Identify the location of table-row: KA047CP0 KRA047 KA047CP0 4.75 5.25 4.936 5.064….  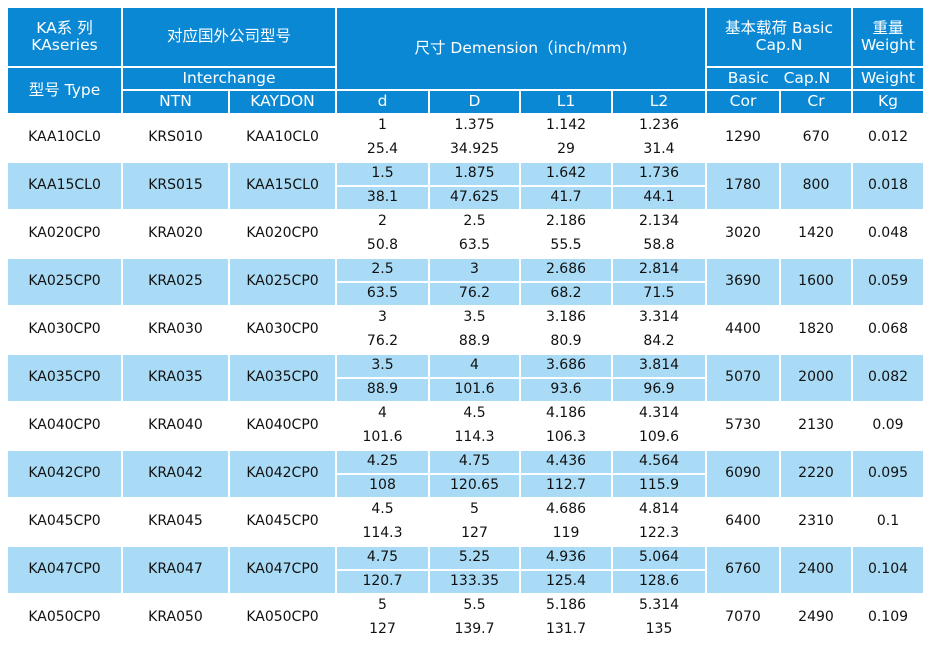
(465, 570).